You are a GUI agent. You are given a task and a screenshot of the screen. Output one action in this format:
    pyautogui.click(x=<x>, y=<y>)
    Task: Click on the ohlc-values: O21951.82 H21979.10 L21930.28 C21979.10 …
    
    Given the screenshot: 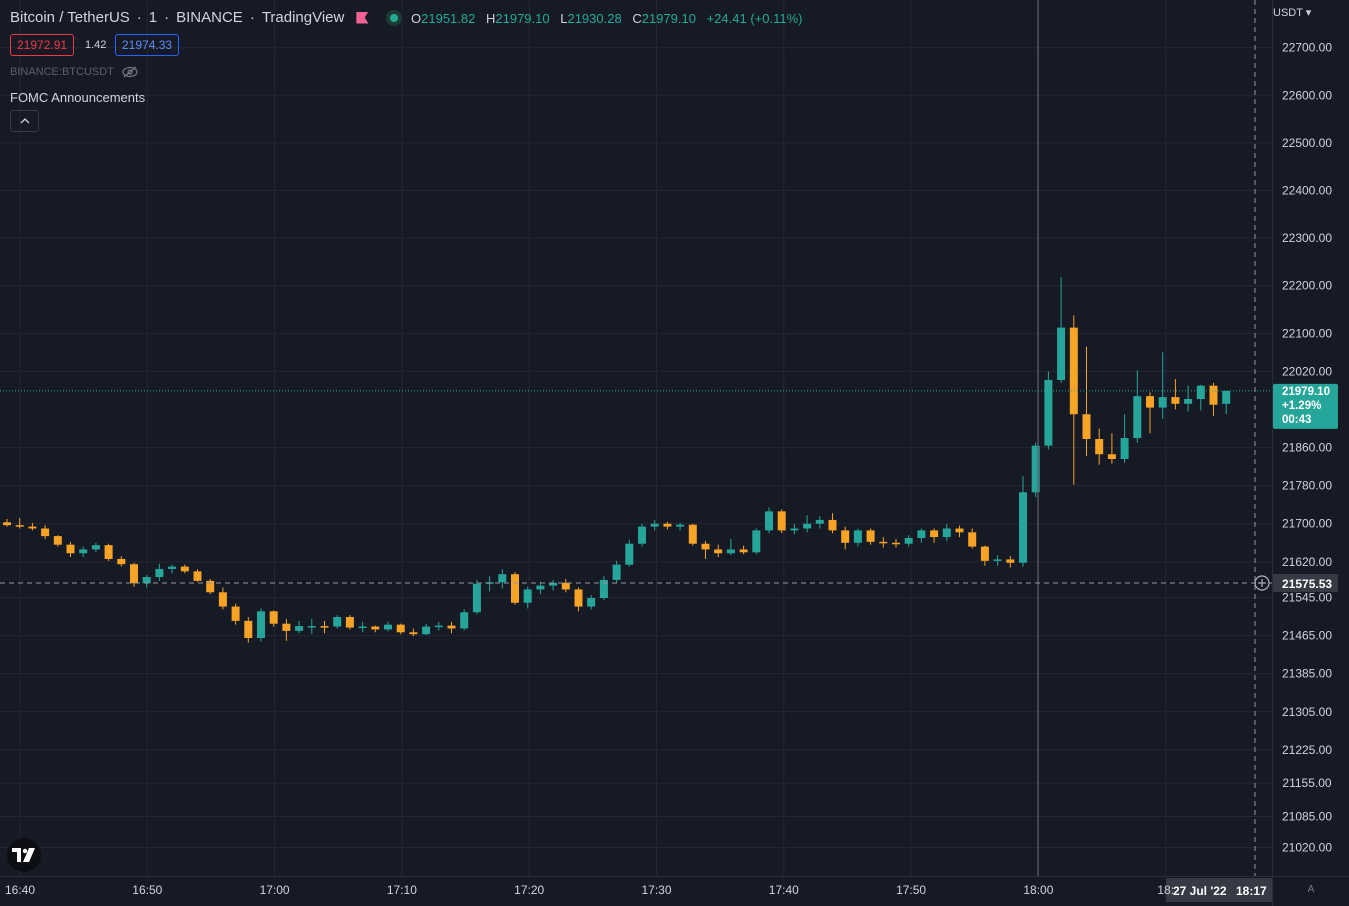 What is the action you would take?
    pyautogui.click(x=610, y=18)
    